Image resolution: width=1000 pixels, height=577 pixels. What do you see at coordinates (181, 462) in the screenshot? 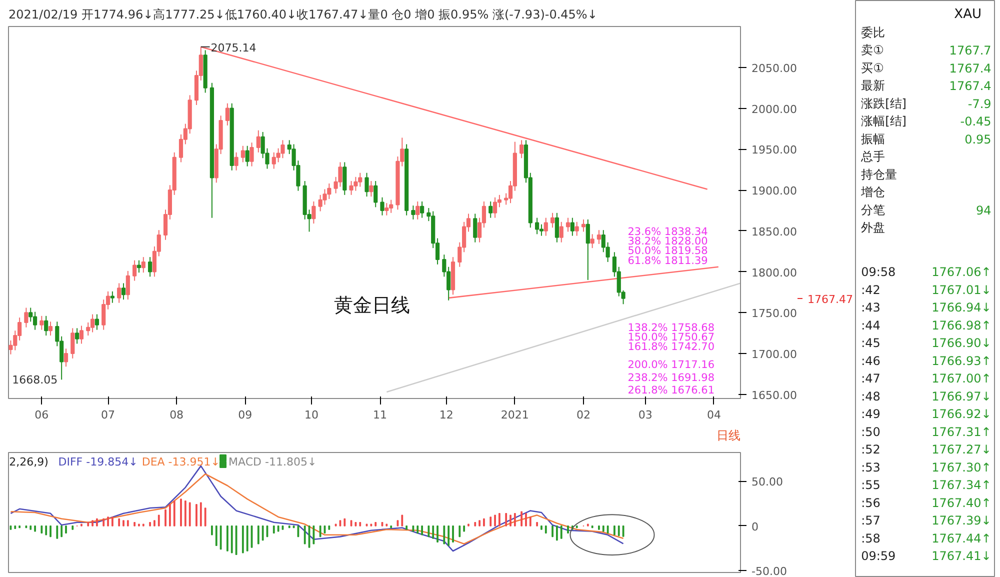
I see `series-label: DEA -13.951↓` at bounding box center [181, 462].